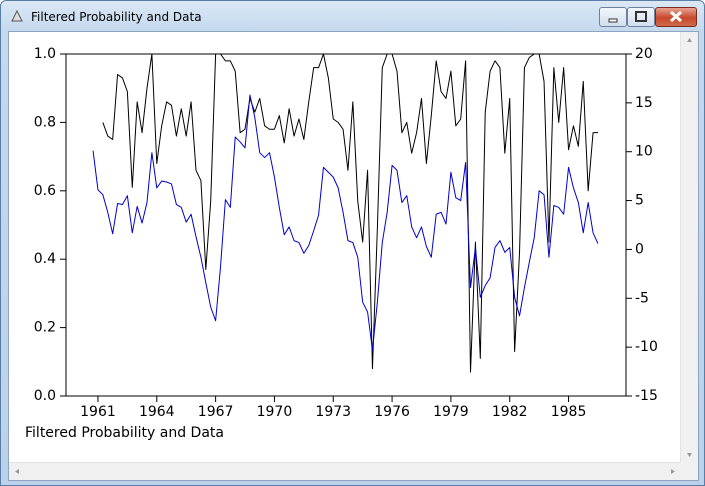 Image resolution: width=705 pixels, height=486 pixels. I want to click on horizontal-scrollbar, so click(345, 471).